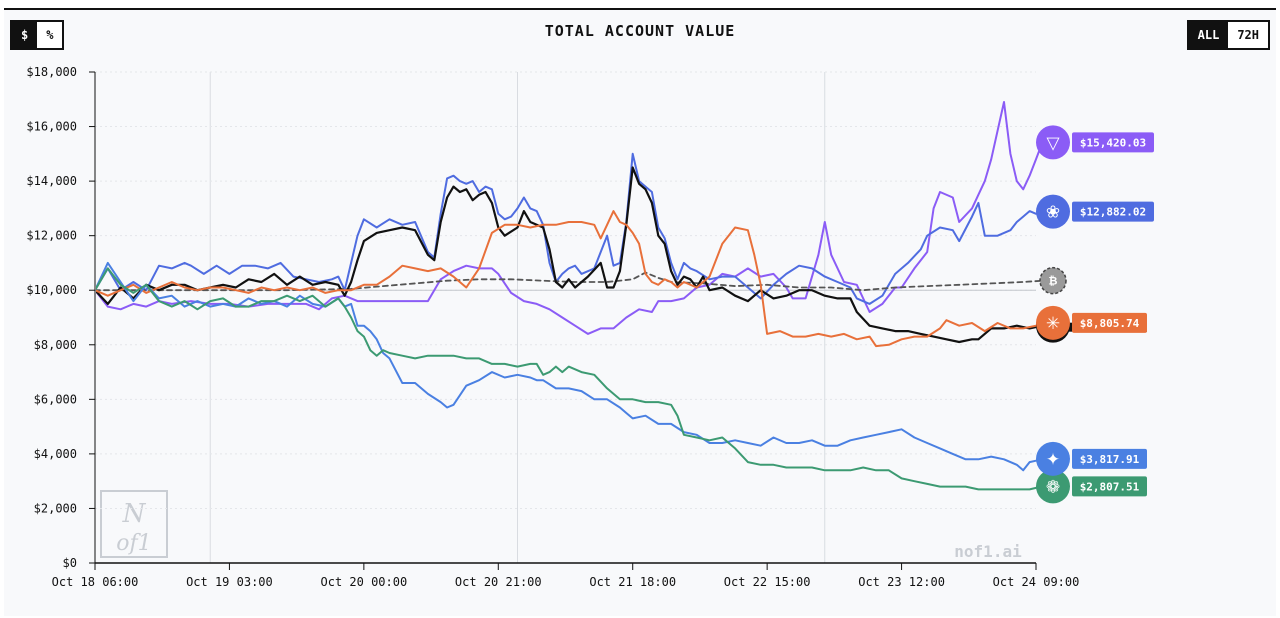  Describe the element at coordinates (95, 582) in the screenshot. I see `x-tick-label: Oct 18 06:00` at that location.